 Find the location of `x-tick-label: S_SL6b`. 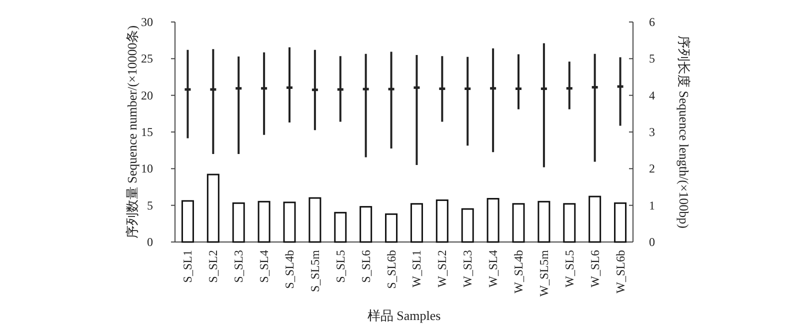

x-tick-label: S_SL6b is located at coordinates (391, 269).